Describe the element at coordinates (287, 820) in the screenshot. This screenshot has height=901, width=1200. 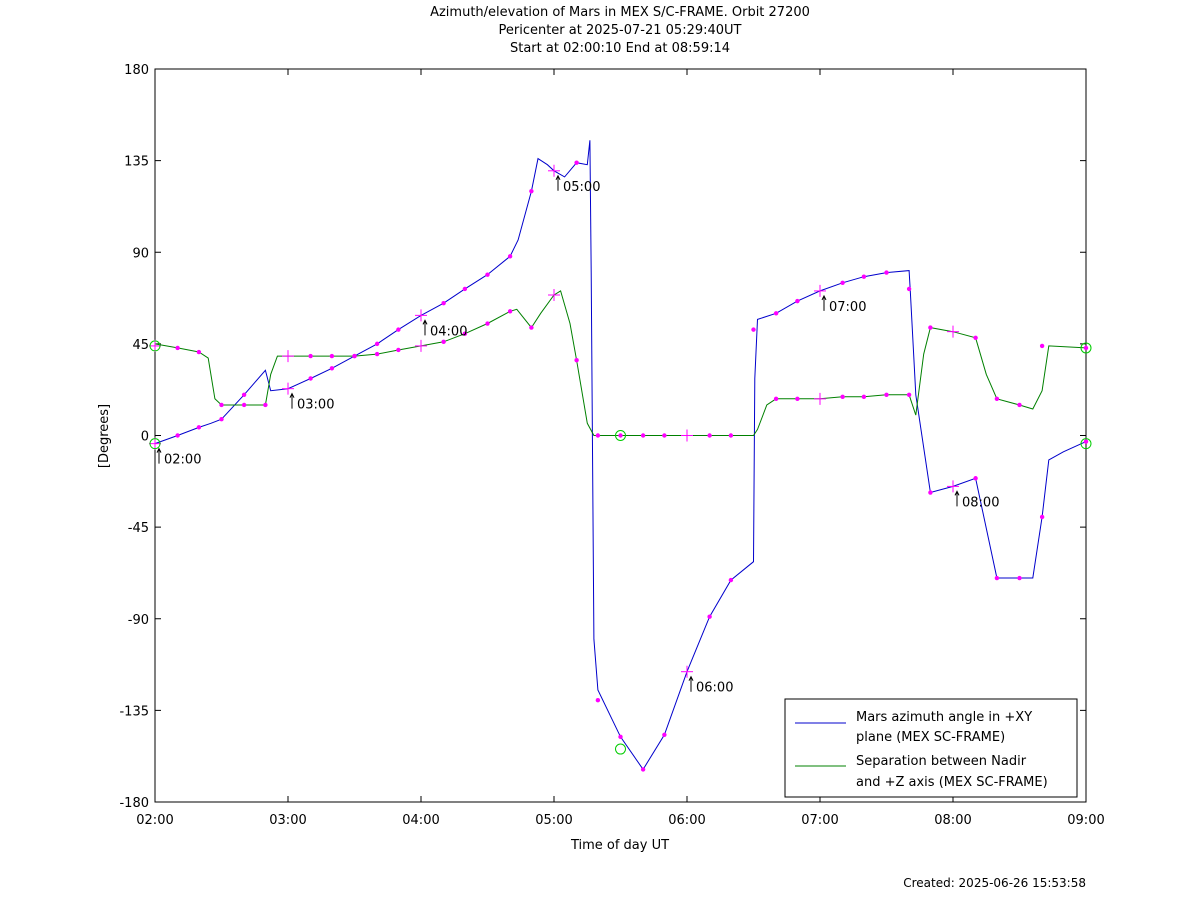
I see `x-tick-label: 03:00` at that location.